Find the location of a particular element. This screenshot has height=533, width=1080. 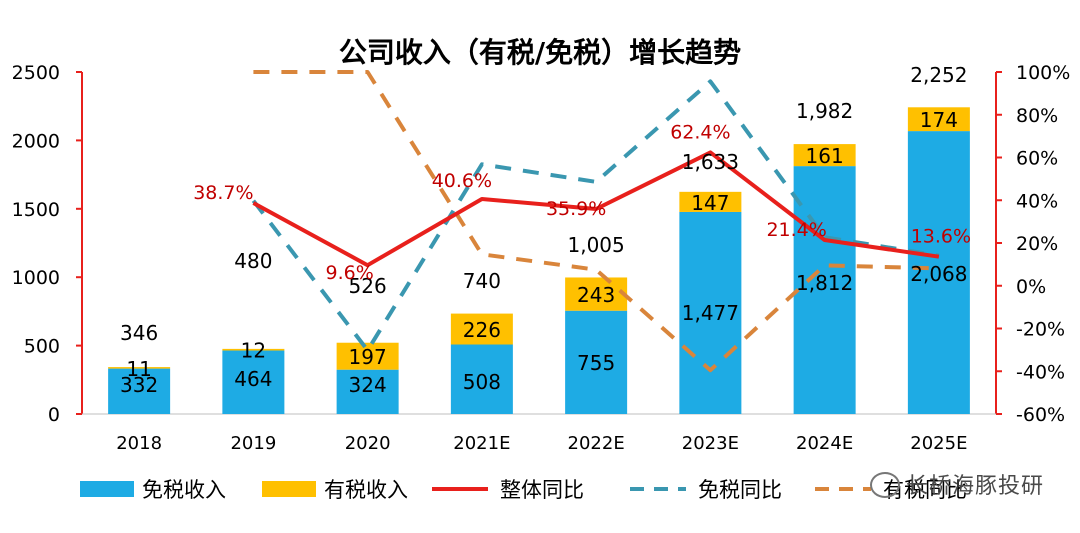

label-taxed: 226 is located at coordinates (482, 330).